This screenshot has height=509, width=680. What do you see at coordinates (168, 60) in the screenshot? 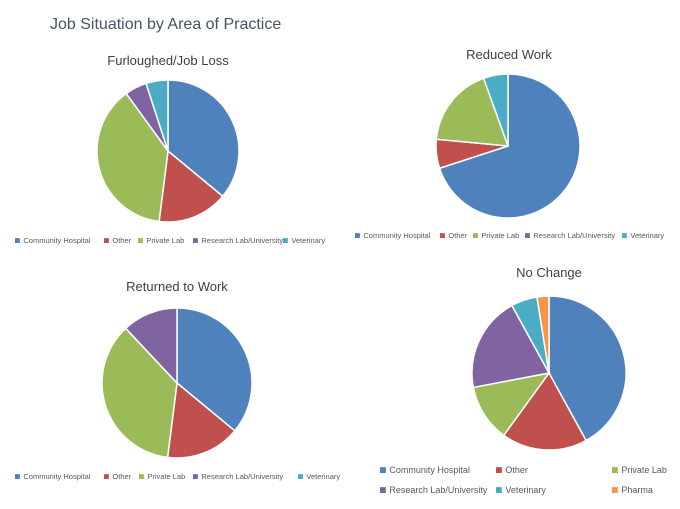
I see `chart-title: Furloughed/Job Loss` at bounding box center [168, 60].